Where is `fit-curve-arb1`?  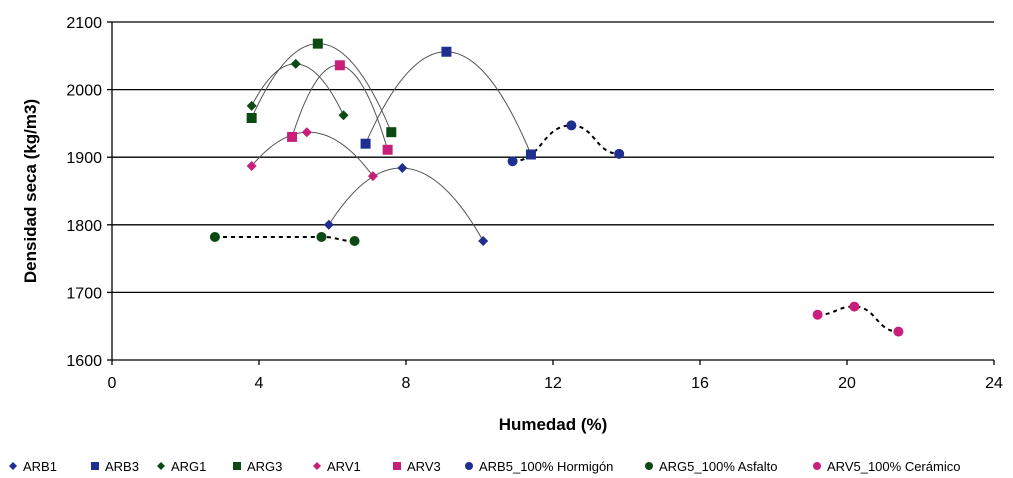
fit-curve-arb1 is located at coordinates (406, 204).